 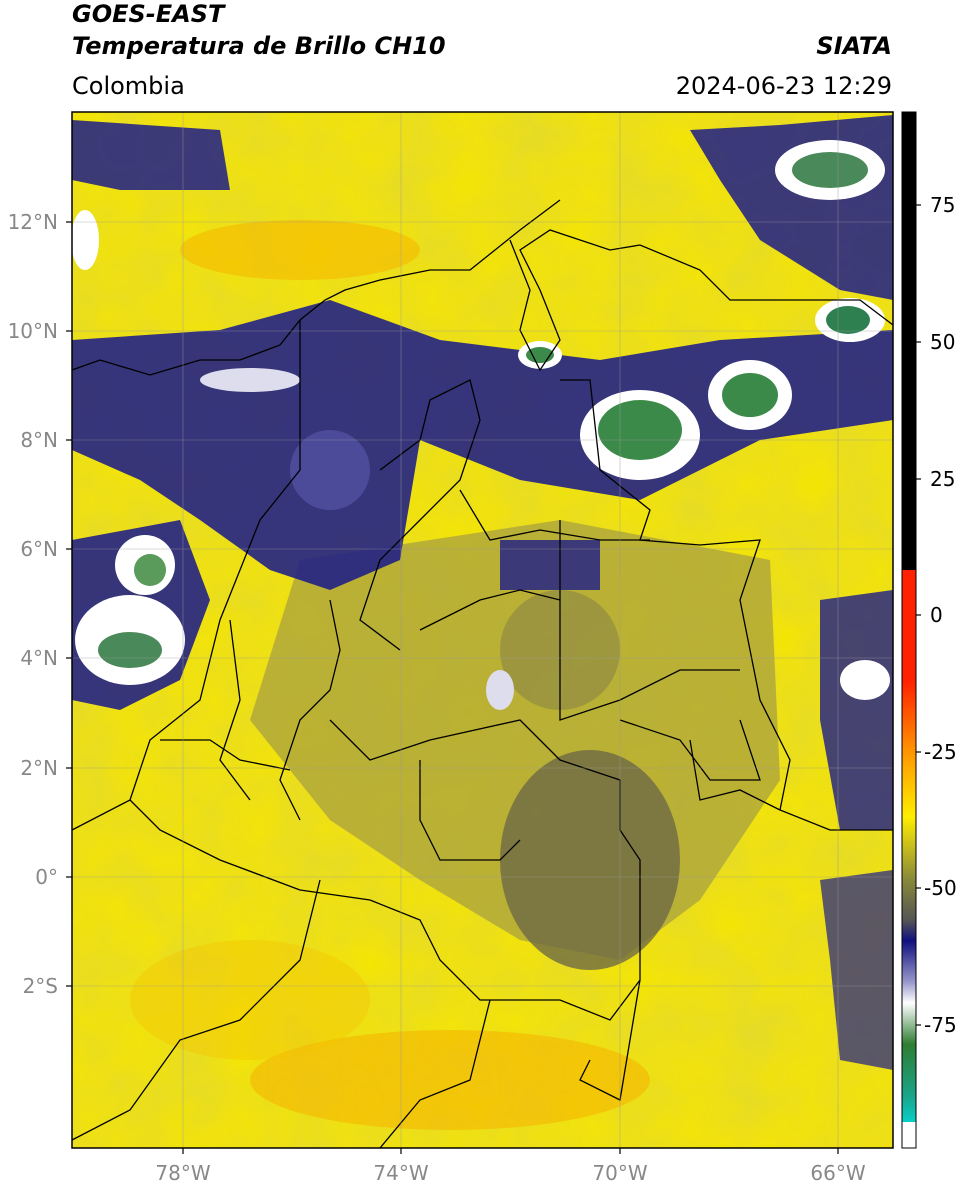 I want to click on lon-label-78w: 78°W, so click(x=182, y=1173).